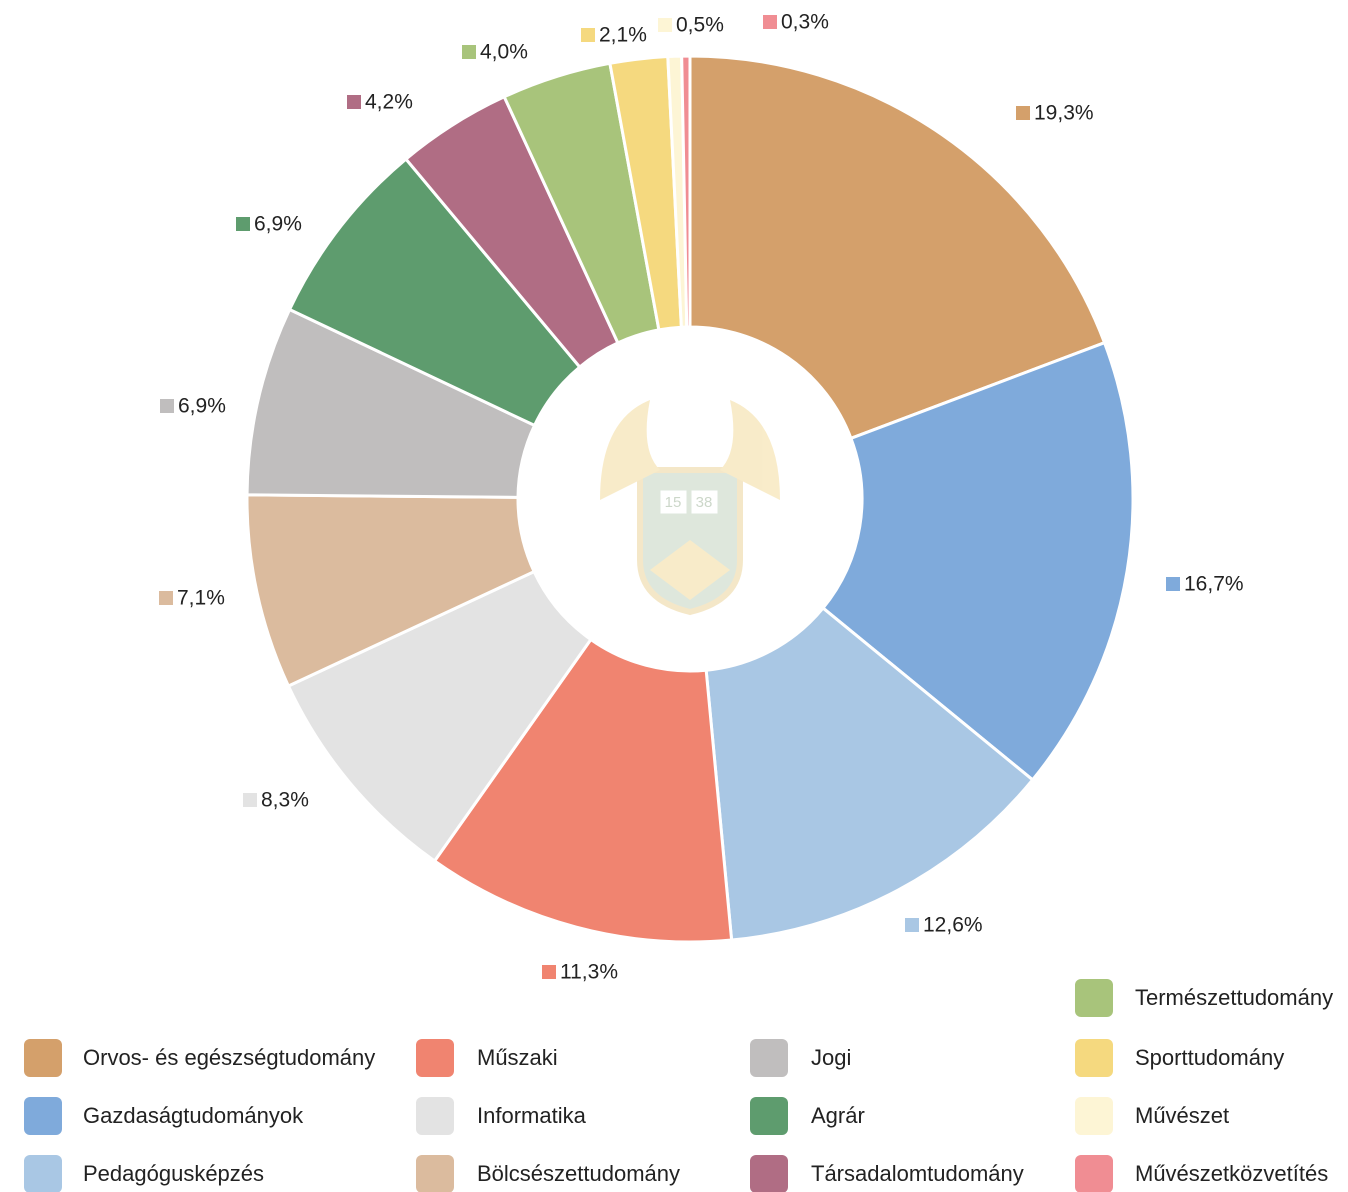 The height and width of the screenshot is (1192, 1348). I want to click on legend-label: Művészetközvetítés, so click(1231, 1173).